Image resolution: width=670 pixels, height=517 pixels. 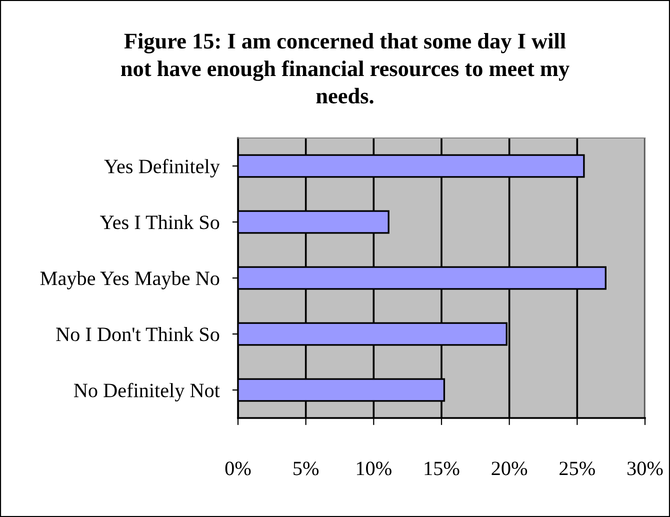 What do you see at coordinates (160, 222) in the screenshot?
I see `y-tick-label: Yes I Think So` at bounding box center [160, 222].